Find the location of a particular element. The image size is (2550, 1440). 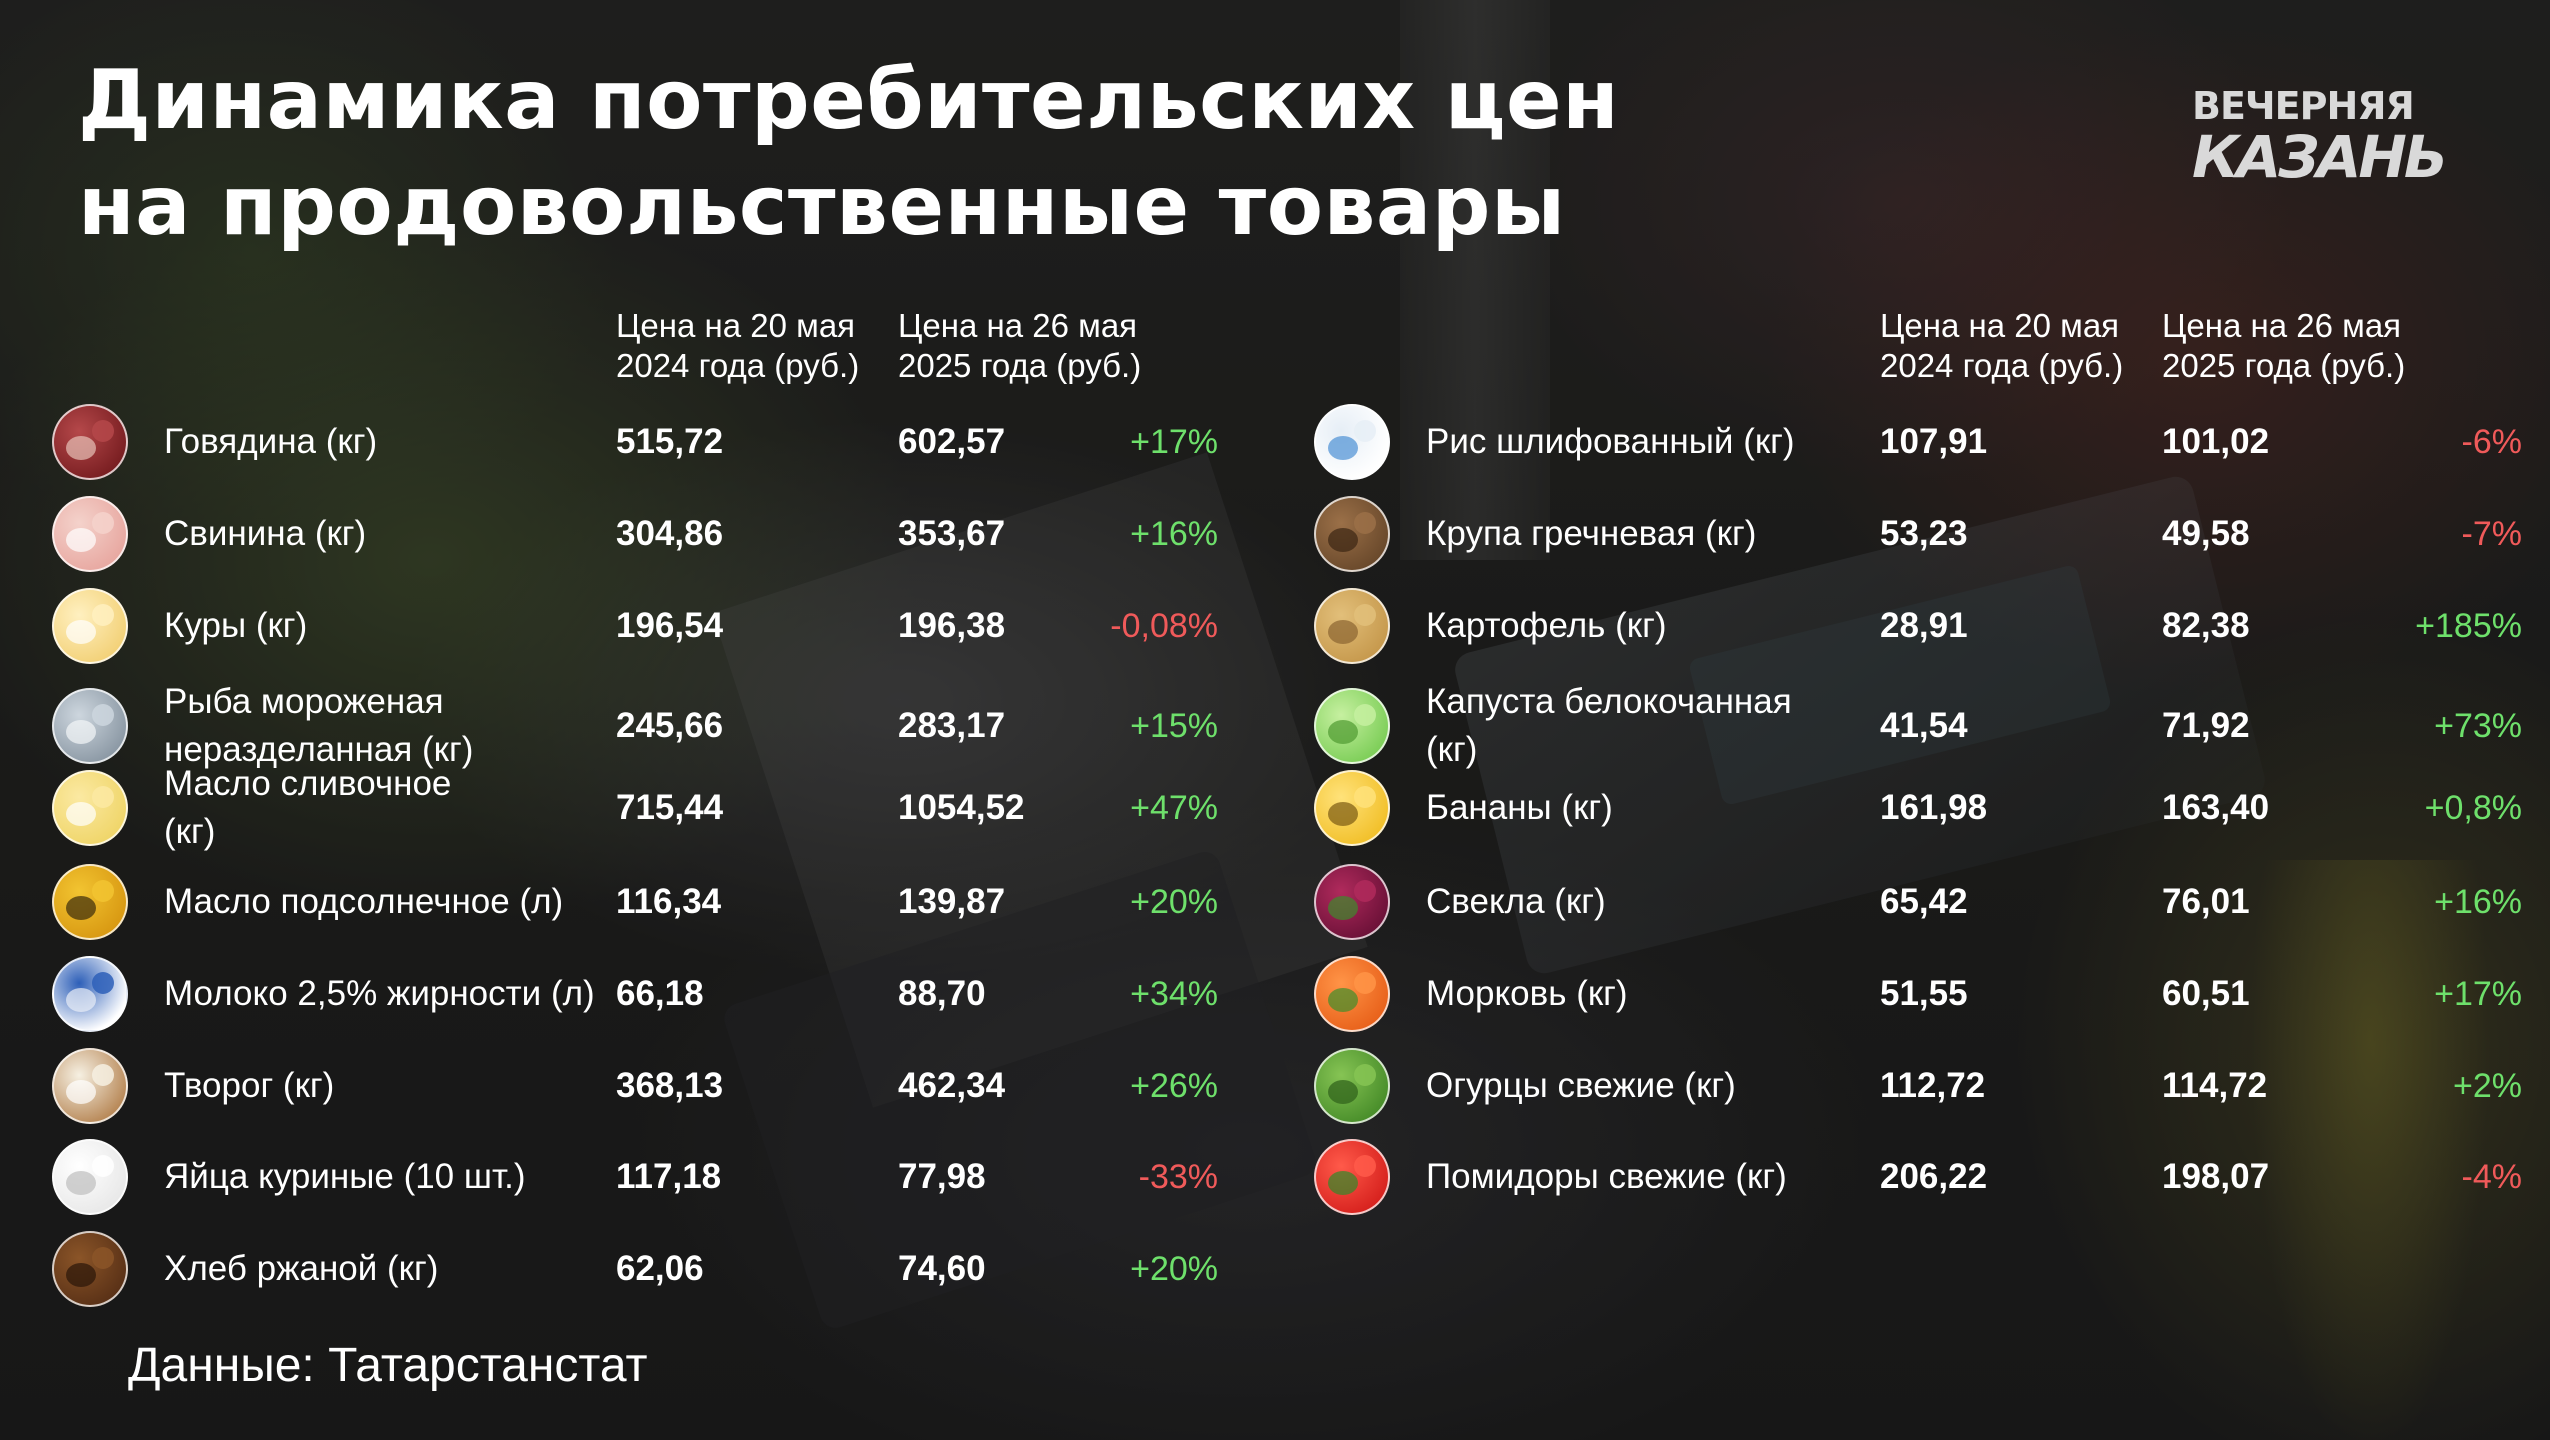

price-2025: 462,34 is located at coordinates (952, 1085).